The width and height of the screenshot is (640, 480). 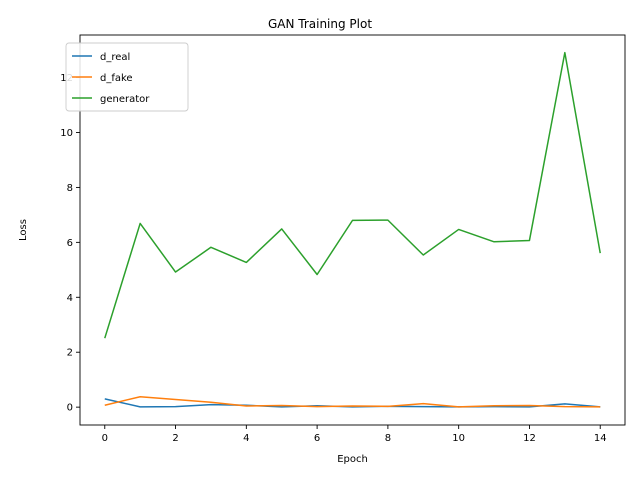 What do you see at coordinates (317, 438) in the screenshot?
I see `x-tick-label: 6` at bounding box center [317, 438].